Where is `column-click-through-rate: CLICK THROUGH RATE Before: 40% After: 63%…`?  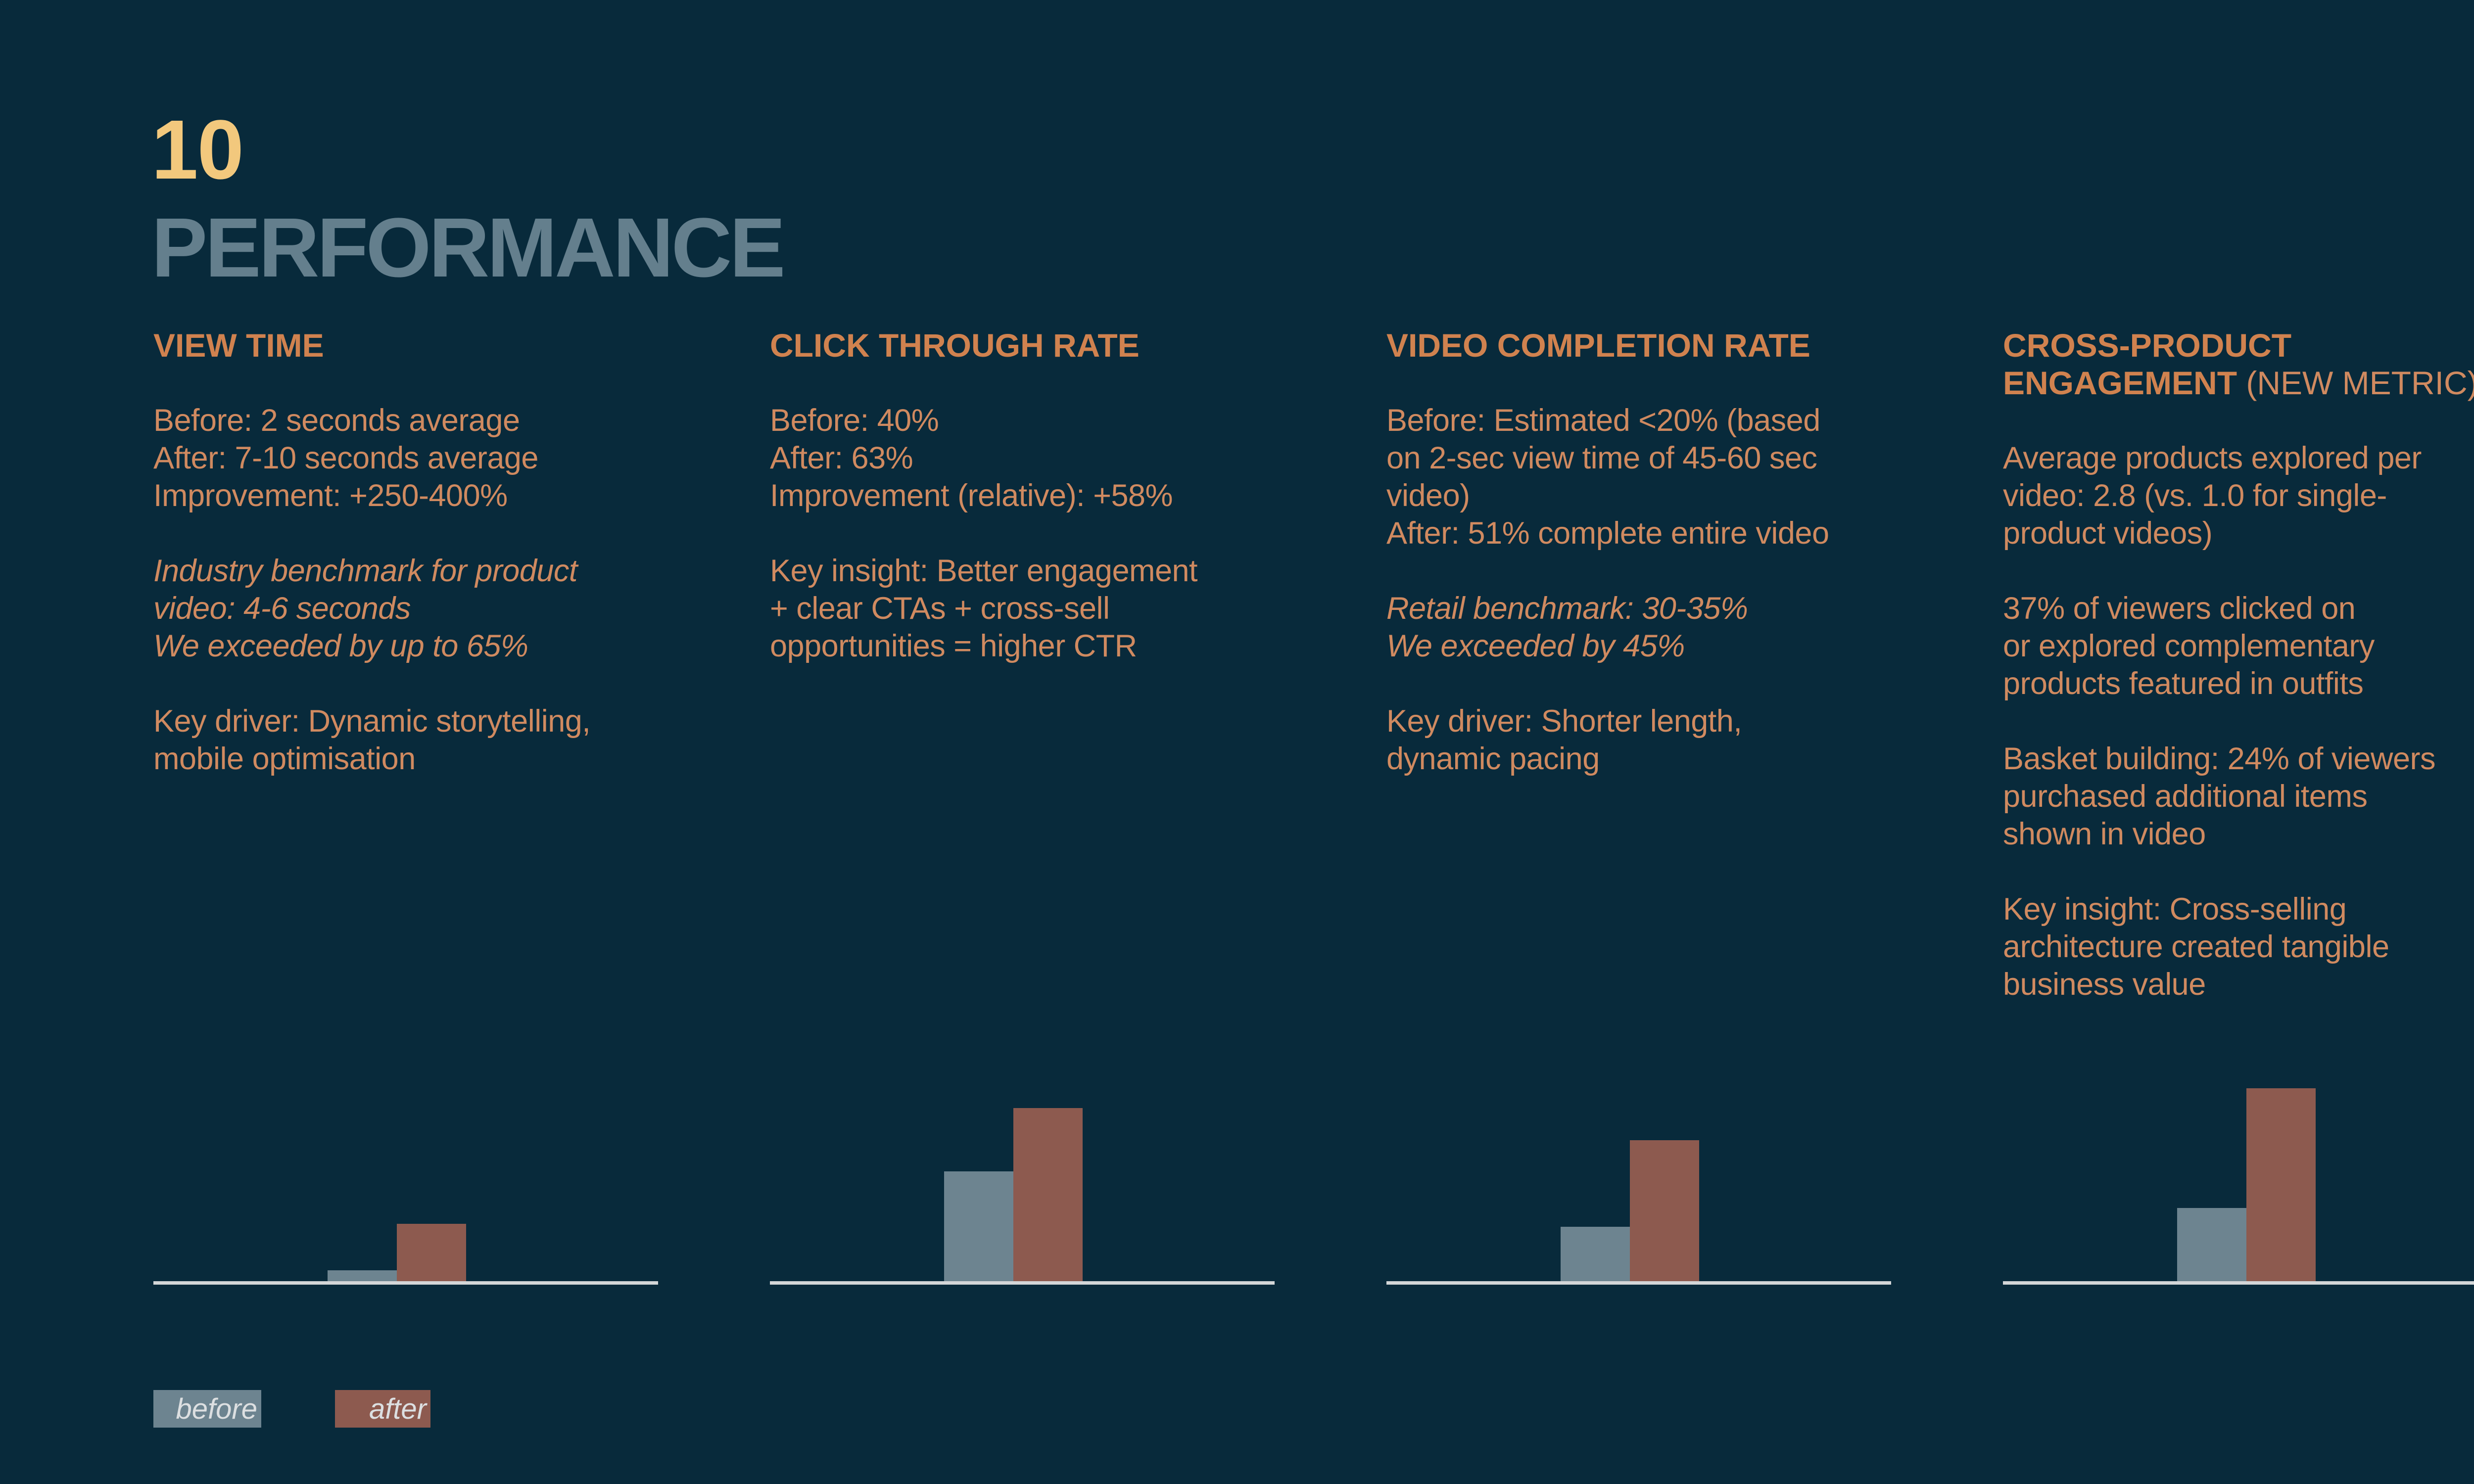
column-click-through-rate: CLICK THROUGH RATE Before: 40% After: 63%… is located at coordinates (1057, 495).